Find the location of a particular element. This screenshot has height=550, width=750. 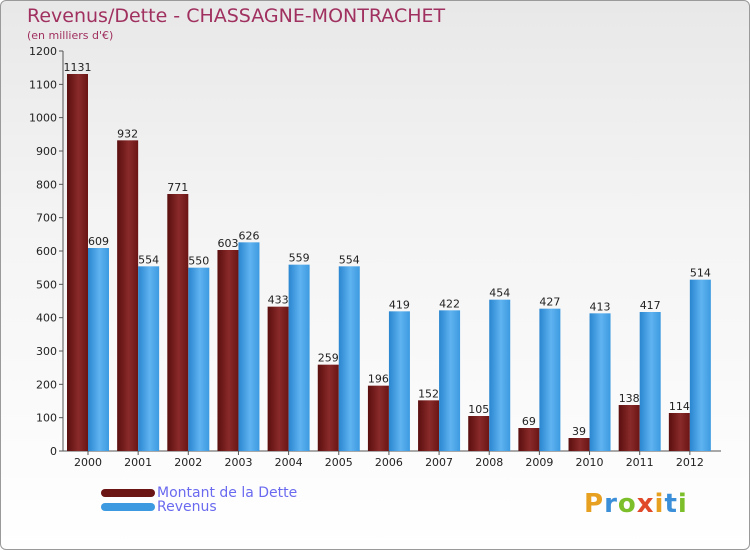

data-label-dette: 433 is located at coordinates (278, 300).